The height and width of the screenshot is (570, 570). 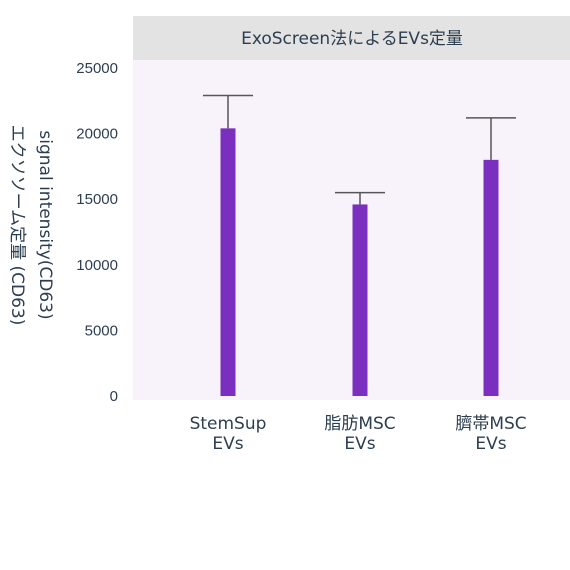 What do you see at coordinates (97, 134) in the screenshot?
I see `y-tick-label: 20000` at bounding box center [97, 134].